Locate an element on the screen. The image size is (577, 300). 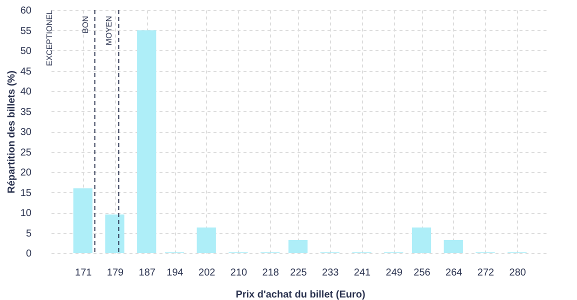
y-tick-label: 25 is located at coordinates (26, 152).